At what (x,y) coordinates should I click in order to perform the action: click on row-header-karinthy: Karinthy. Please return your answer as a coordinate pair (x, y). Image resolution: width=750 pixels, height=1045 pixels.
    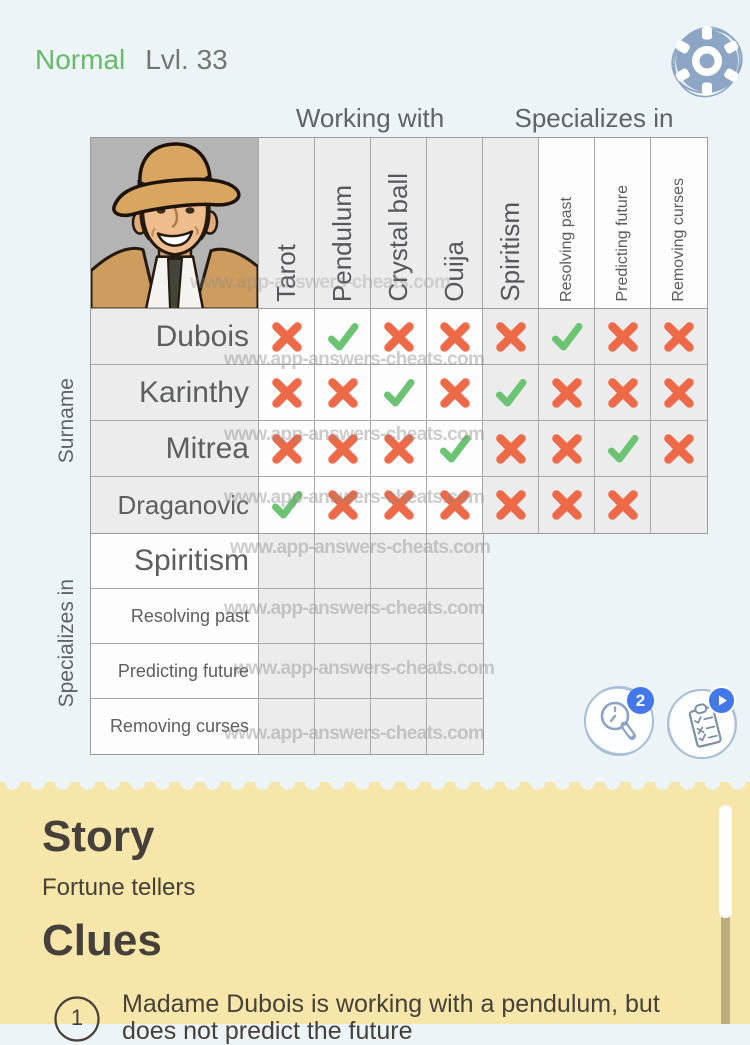
    Looking at the image, I should click on (175, 393).